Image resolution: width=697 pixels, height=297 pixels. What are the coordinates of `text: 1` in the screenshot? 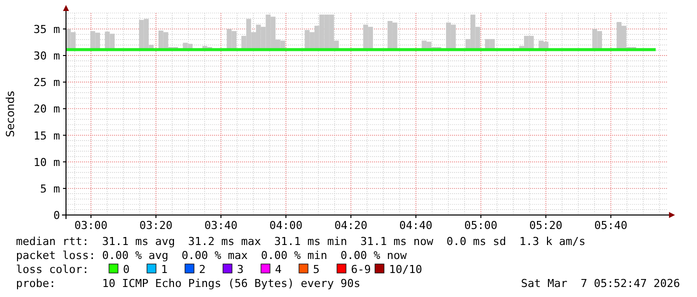 It's located at (164, 269).